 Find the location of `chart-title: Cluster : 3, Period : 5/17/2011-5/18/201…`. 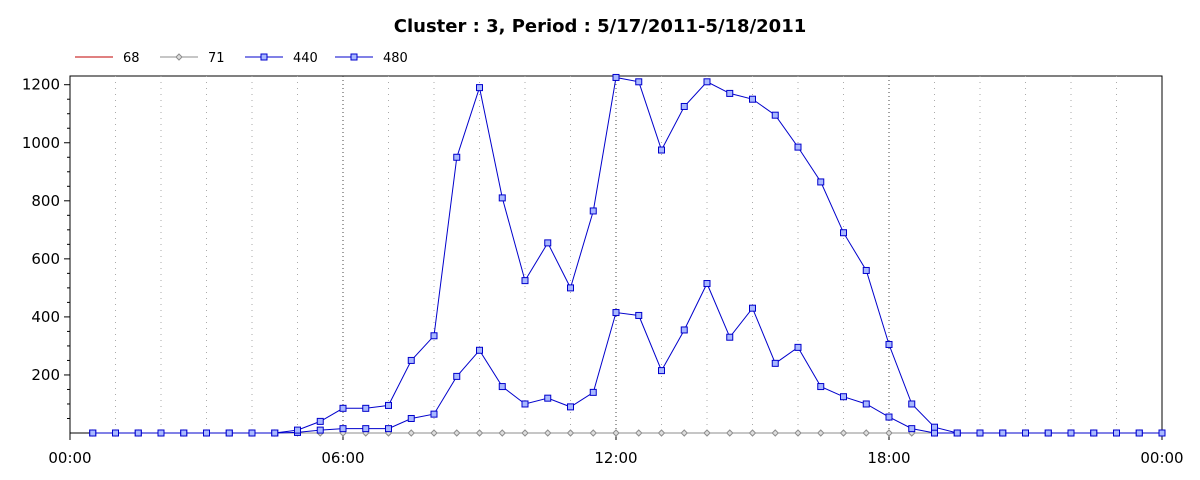

chart-title: Cluster : 3, Period : 5/17/2011-5/18/201… is located at coordinates (600, 26).